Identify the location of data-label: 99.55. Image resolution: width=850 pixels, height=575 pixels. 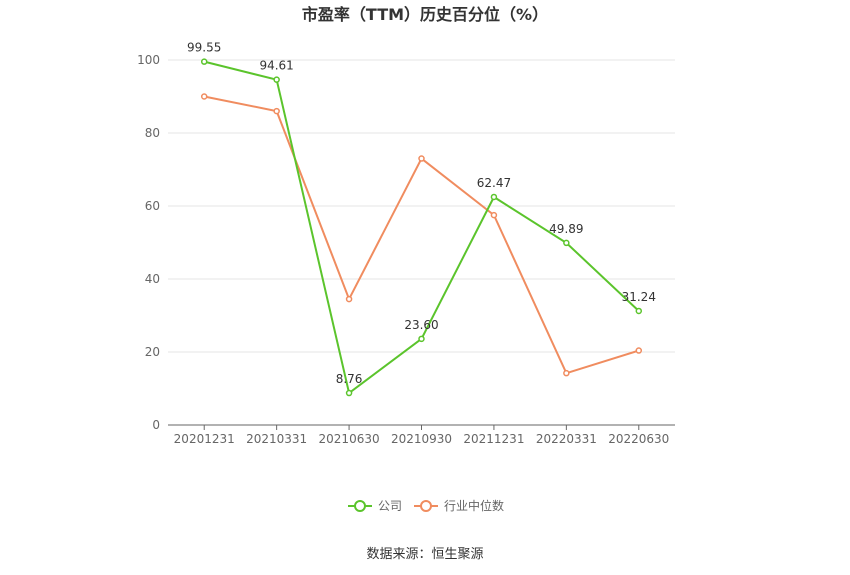
(204, 48).